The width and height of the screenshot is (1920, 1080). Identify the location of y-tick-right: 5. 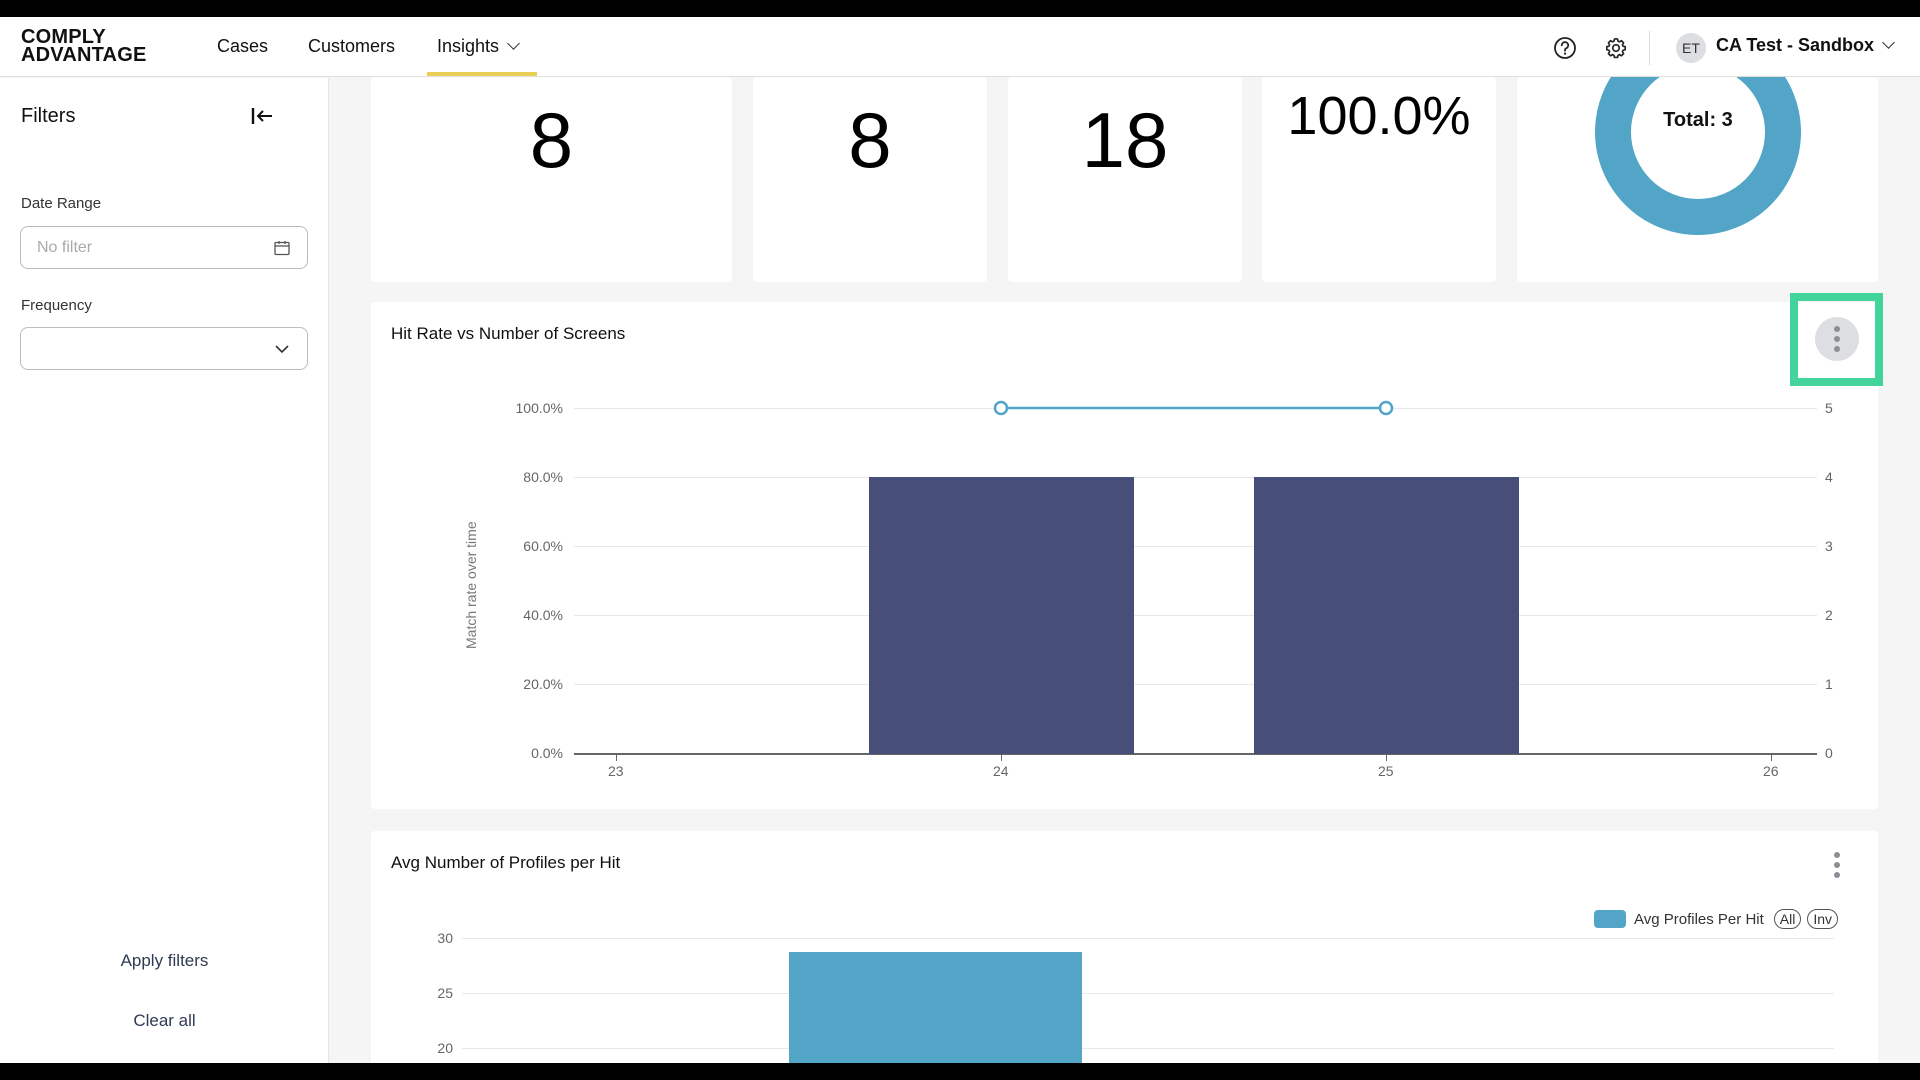
(1829, 408).